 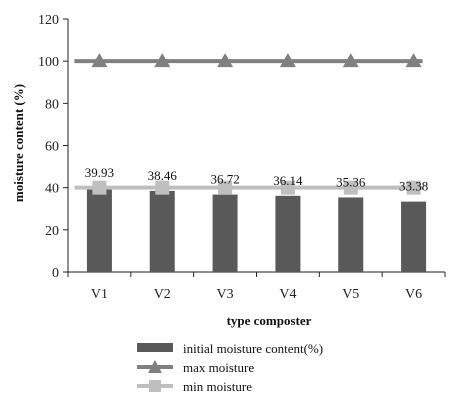 What do you see at coordinates (52, 231) in the screenshot?
I see `y-tick-label: 20` at bounding box center [52, 231].